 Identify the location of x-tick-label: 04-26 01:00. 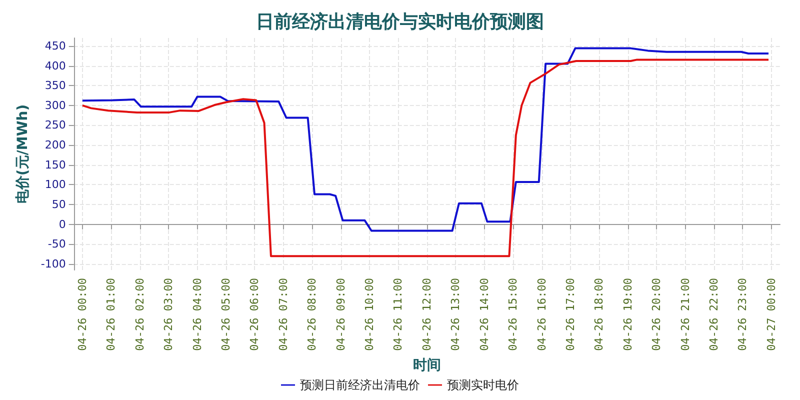
(111, 314).